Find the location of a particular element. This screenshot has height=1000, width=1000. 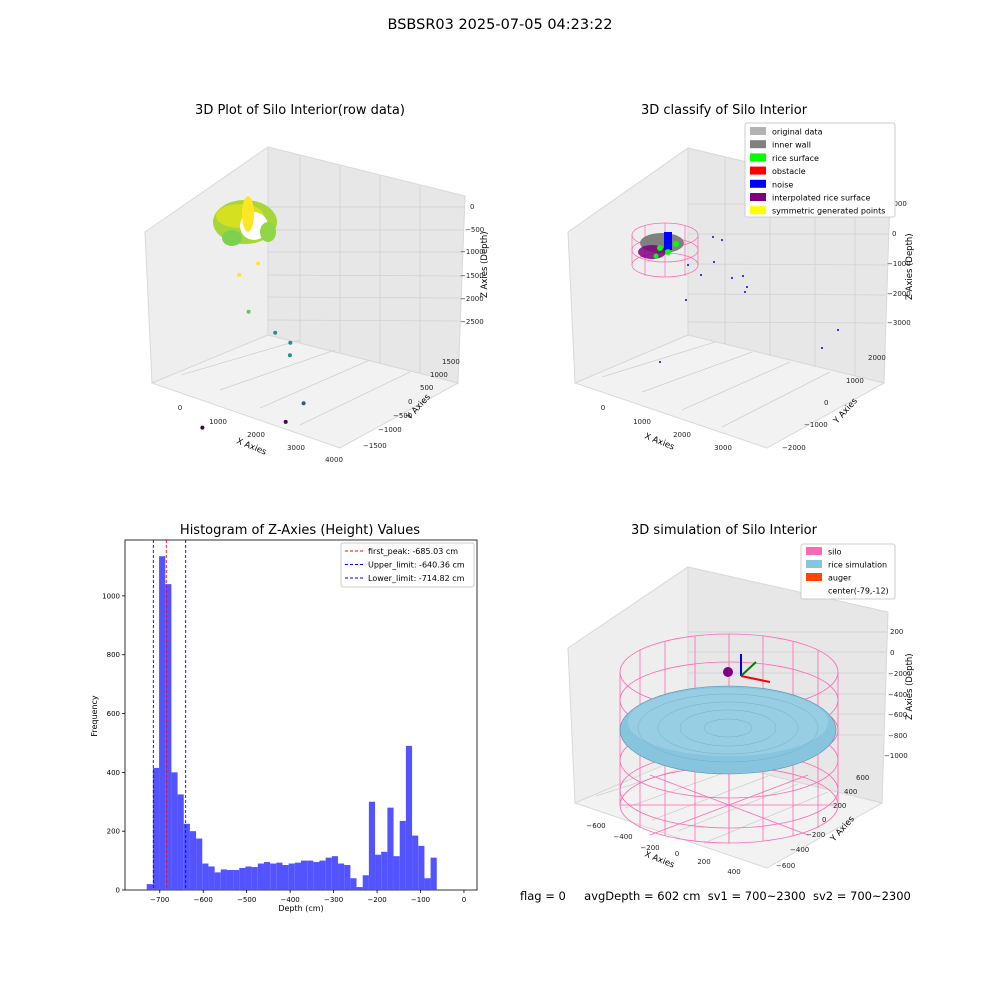

p4-center-marker is located at coordinates (728, 672).